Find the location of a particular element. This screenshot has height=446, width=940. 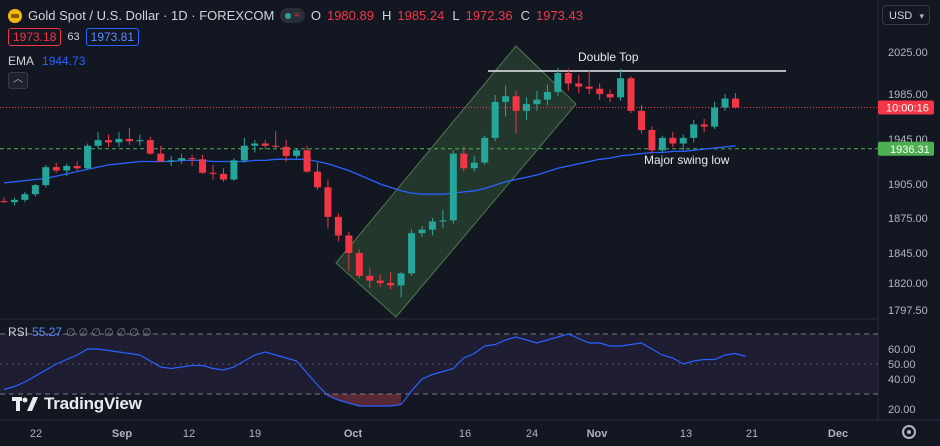

rsi-legend: RSI 55.27 ∅ ∅ ∅ ∅ ∅ ∅ ∅ is located at coordinates (79, 332).